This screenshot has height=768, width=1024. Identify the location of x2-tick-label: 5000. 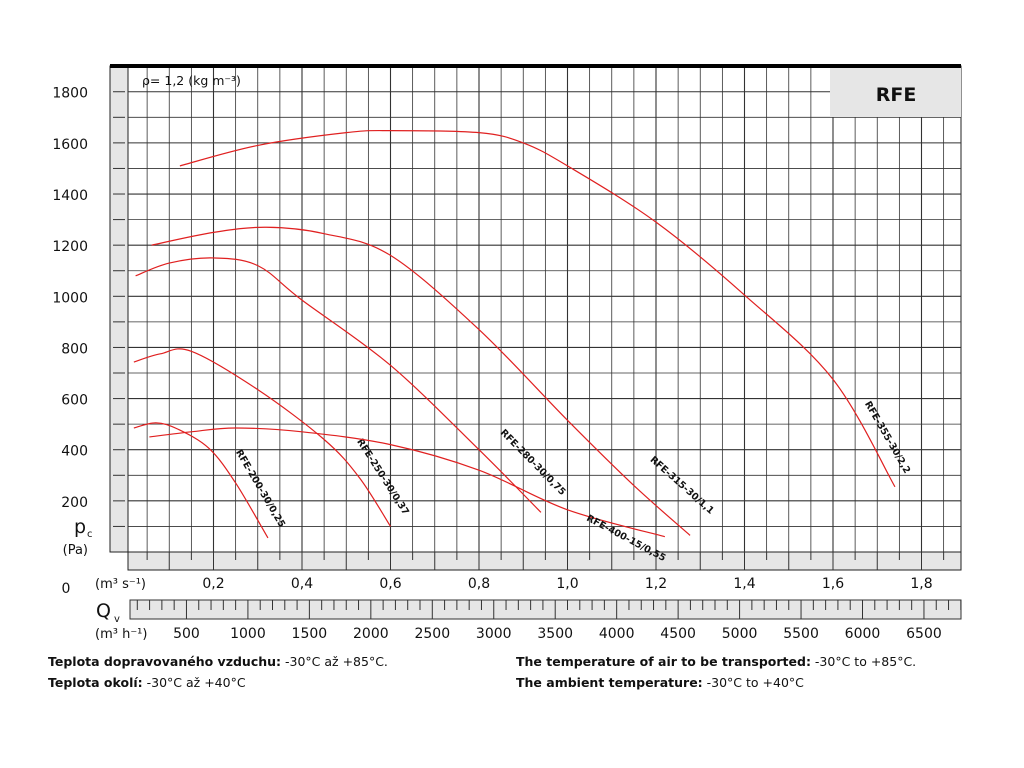
(740, 634).